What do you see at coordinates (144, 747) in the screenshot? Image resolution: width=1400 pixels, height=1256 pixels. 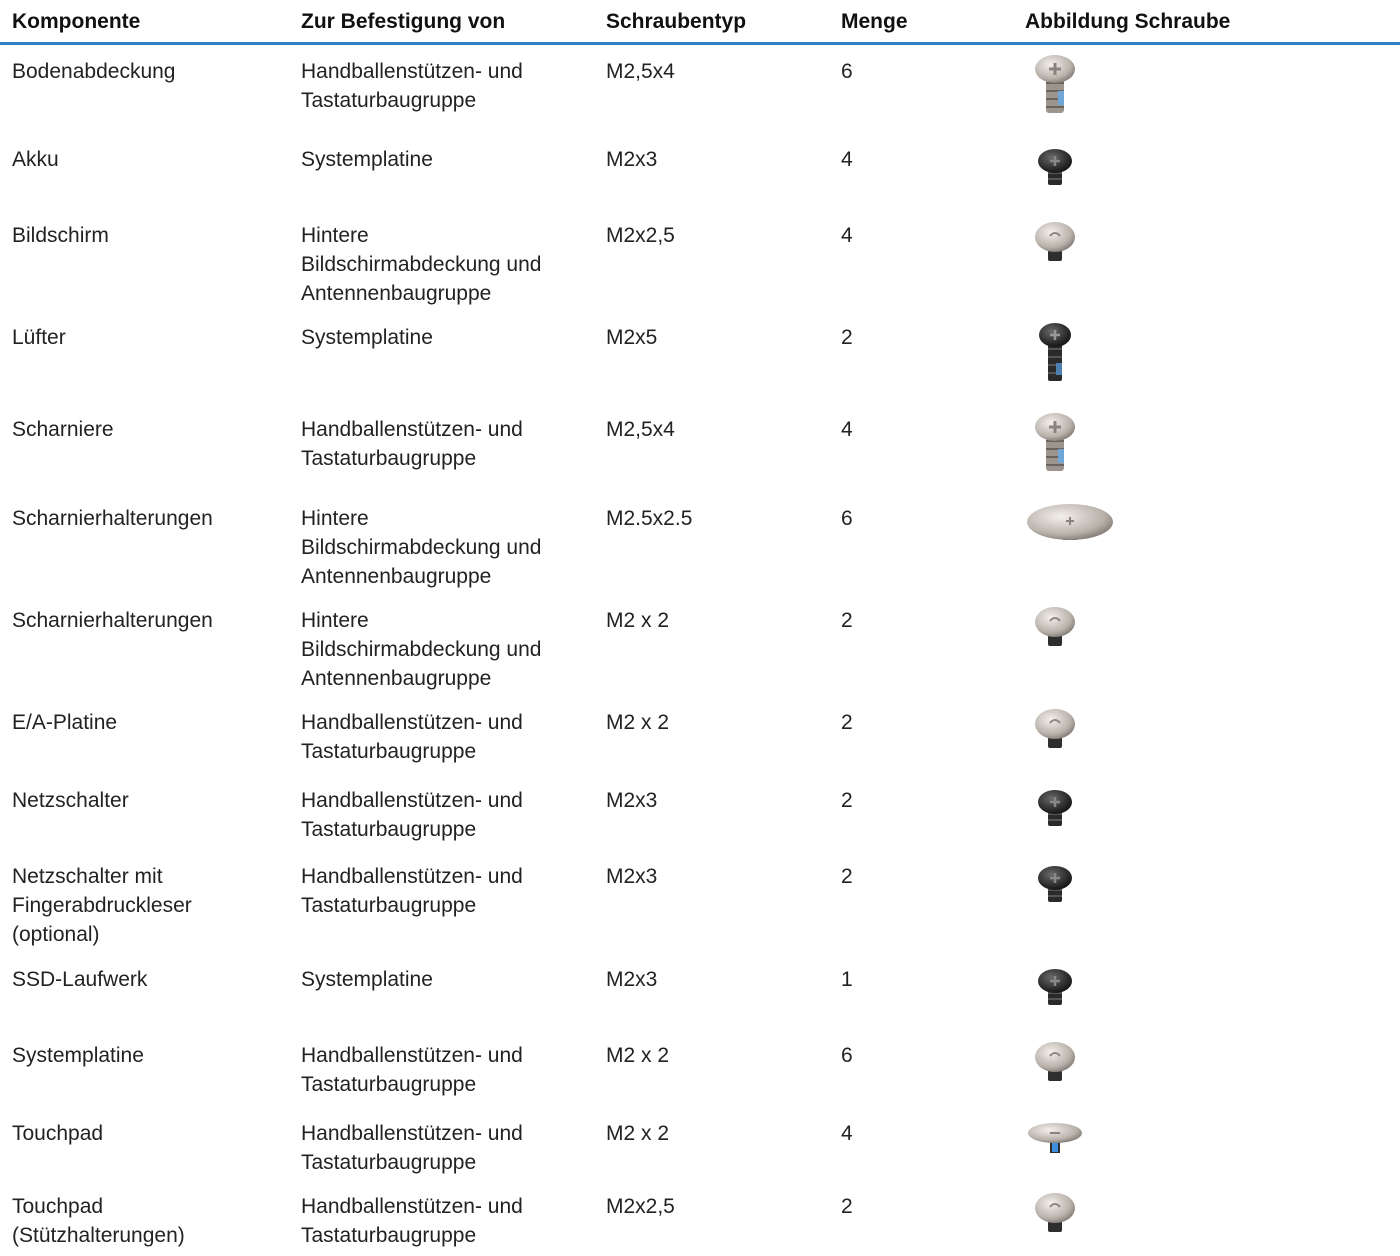 I see `table-cell: E/A-Platine` at bounding box center [144, 747].